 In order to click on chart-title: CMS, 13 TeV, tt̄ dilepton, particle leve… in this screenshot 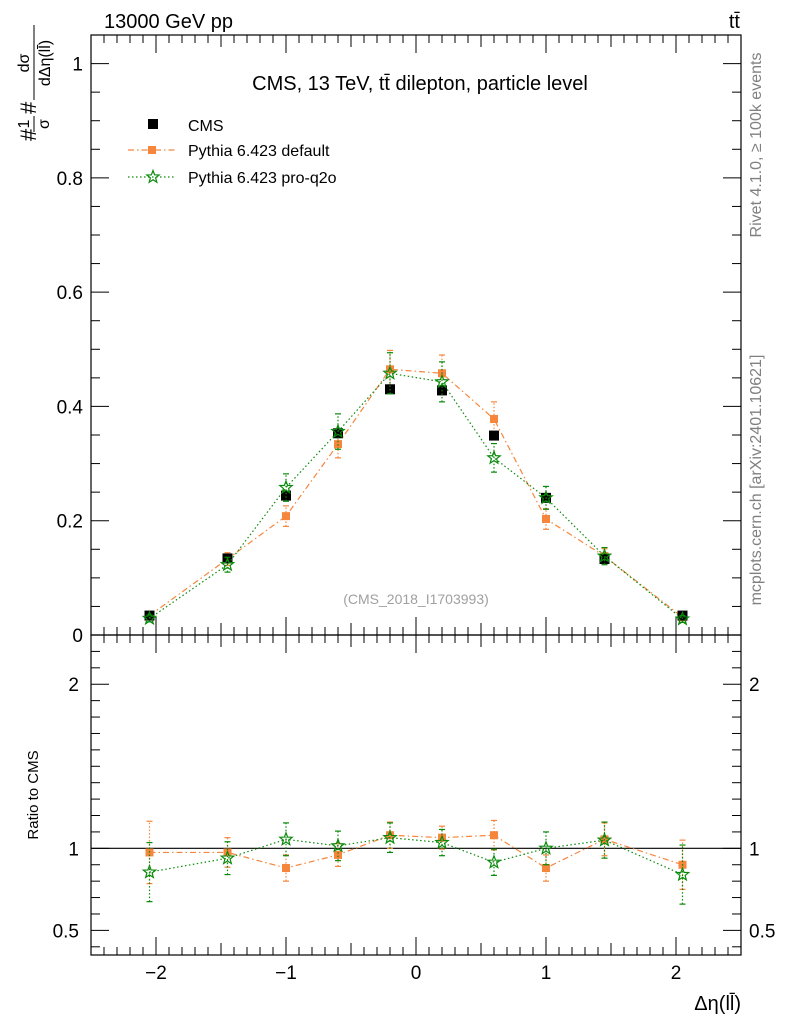, I will do `click(420, 84)`.